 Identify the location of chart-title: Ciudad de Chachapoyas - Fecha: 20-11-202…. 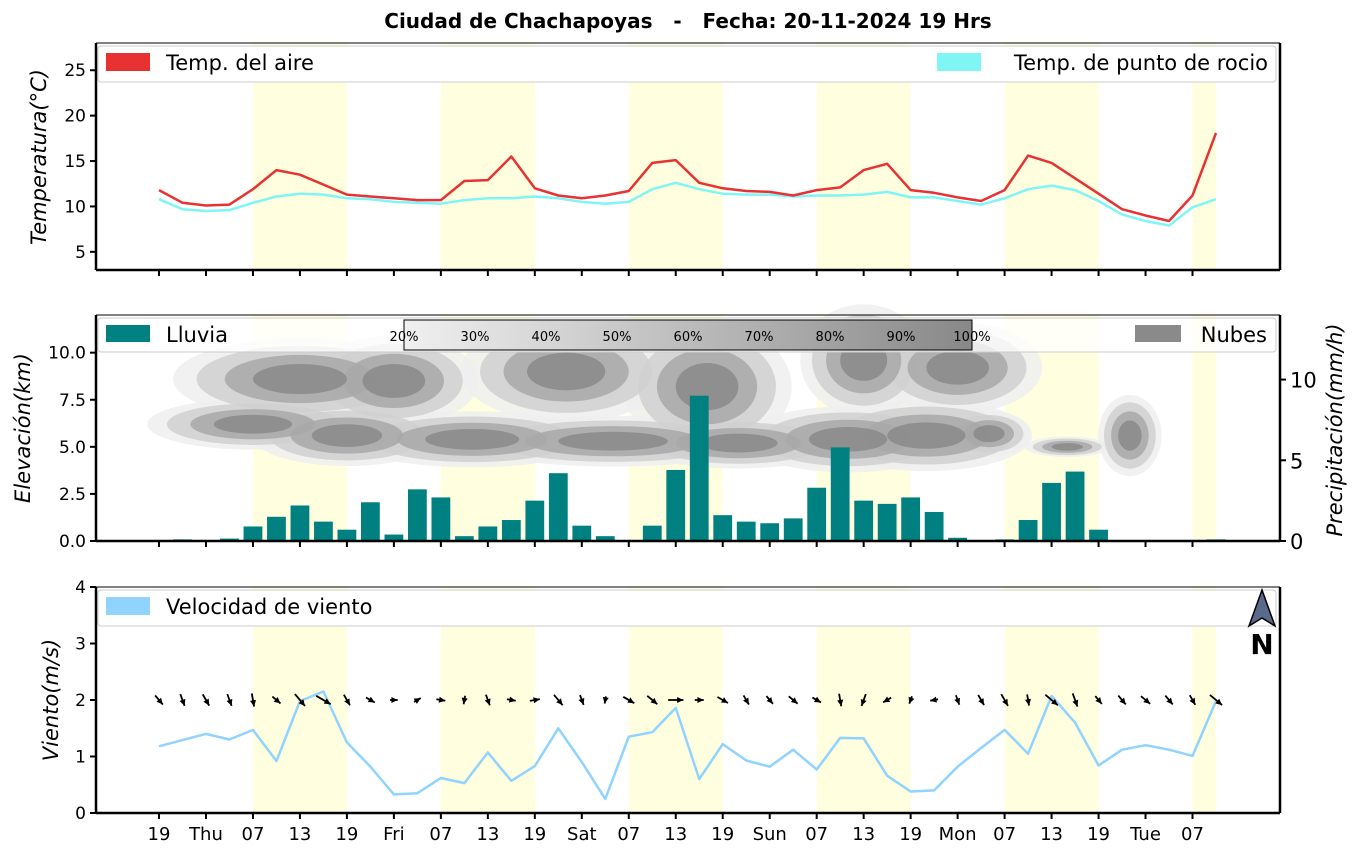
(687, 21).